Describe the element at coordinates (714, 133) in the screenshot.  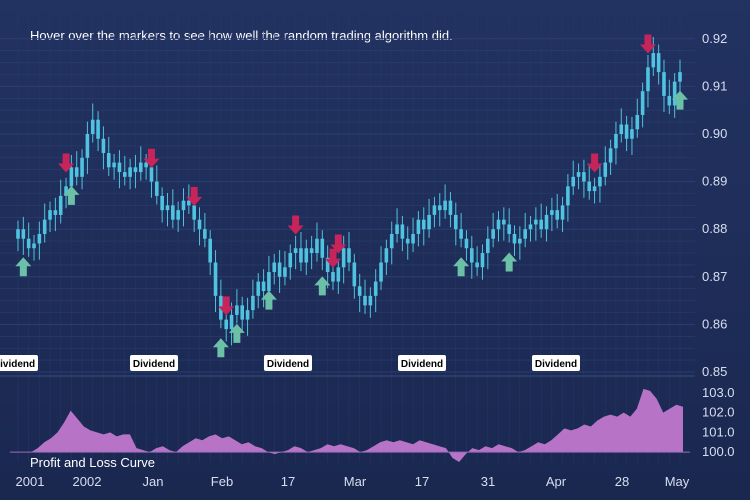
I see `y-tick-label: 0.90` at that location.